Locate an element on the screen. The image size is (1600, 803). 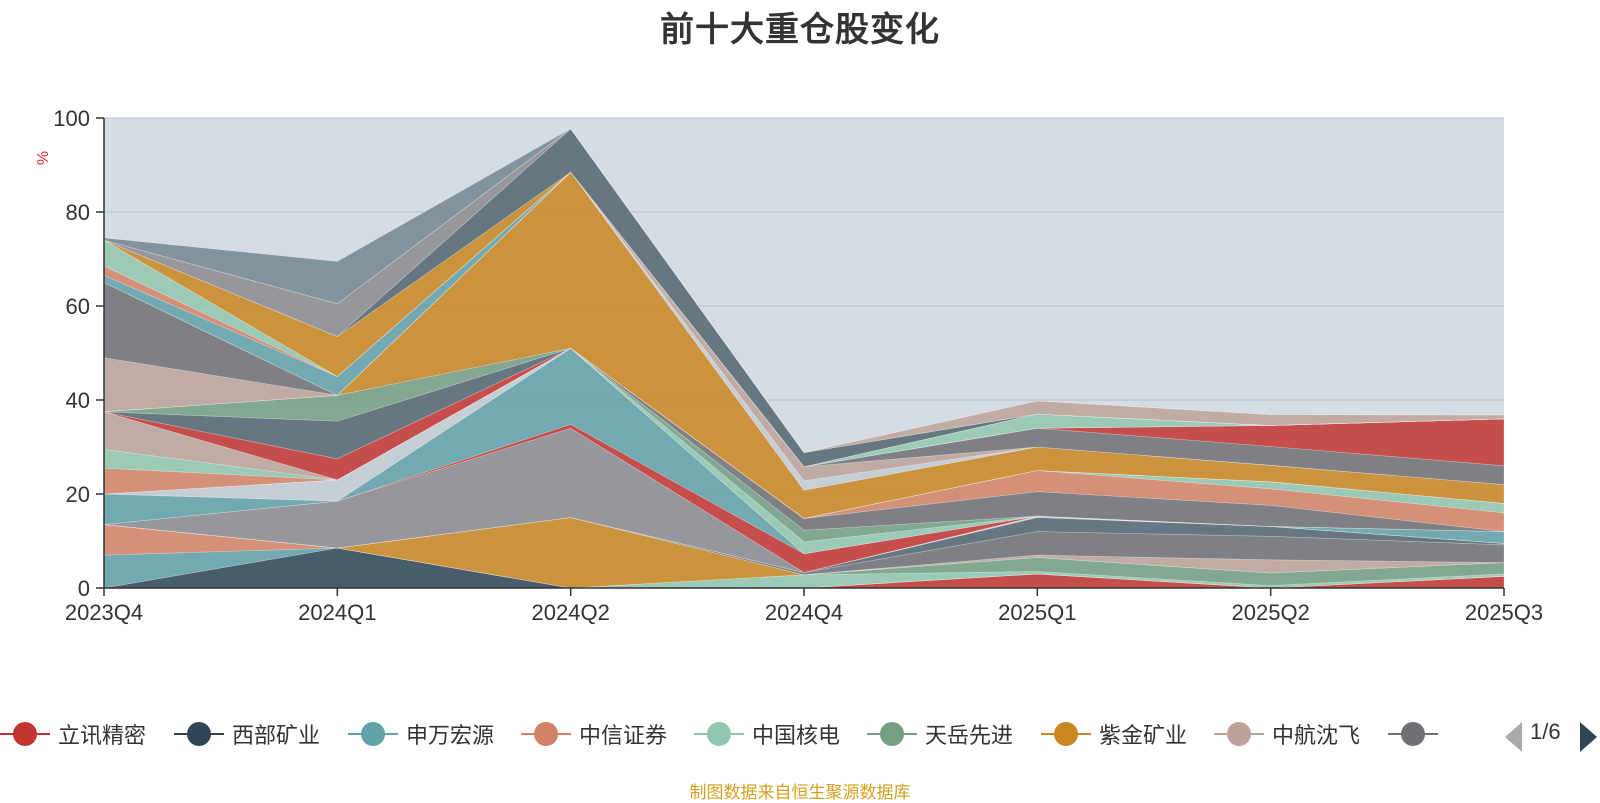
x-tick-label: 2024Q2 is located at coordinates (571, 612).